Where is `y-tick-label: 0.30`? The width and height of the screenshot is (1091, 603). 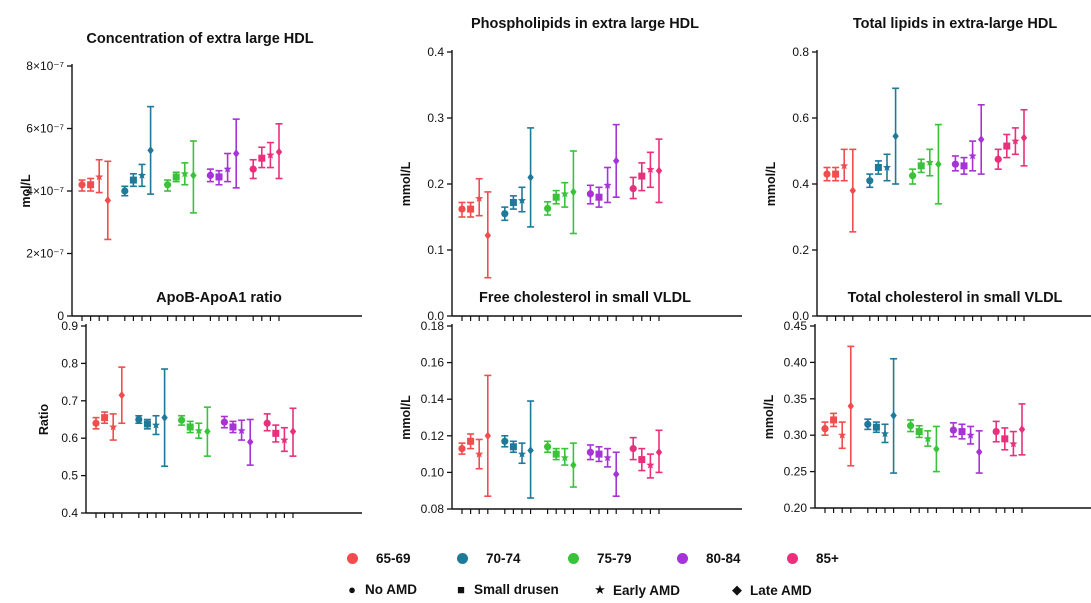
y-tick-label: 0.30 is located at coordinates (796, 435).